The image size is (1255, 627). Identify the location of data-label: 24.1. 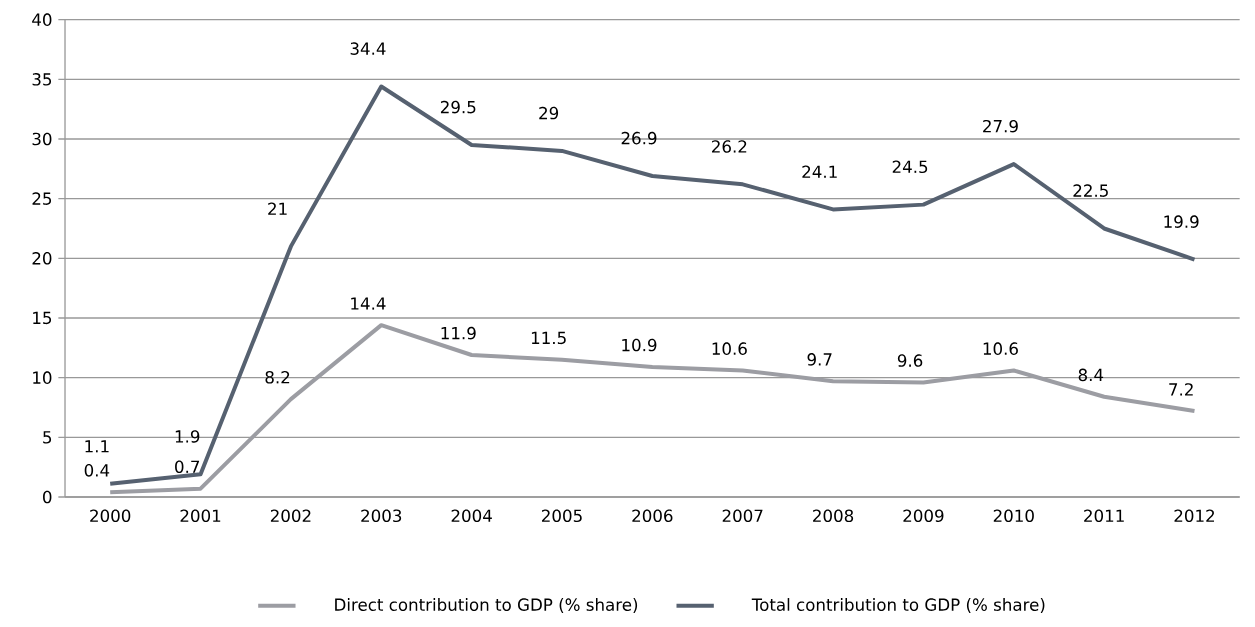
(819, 171).